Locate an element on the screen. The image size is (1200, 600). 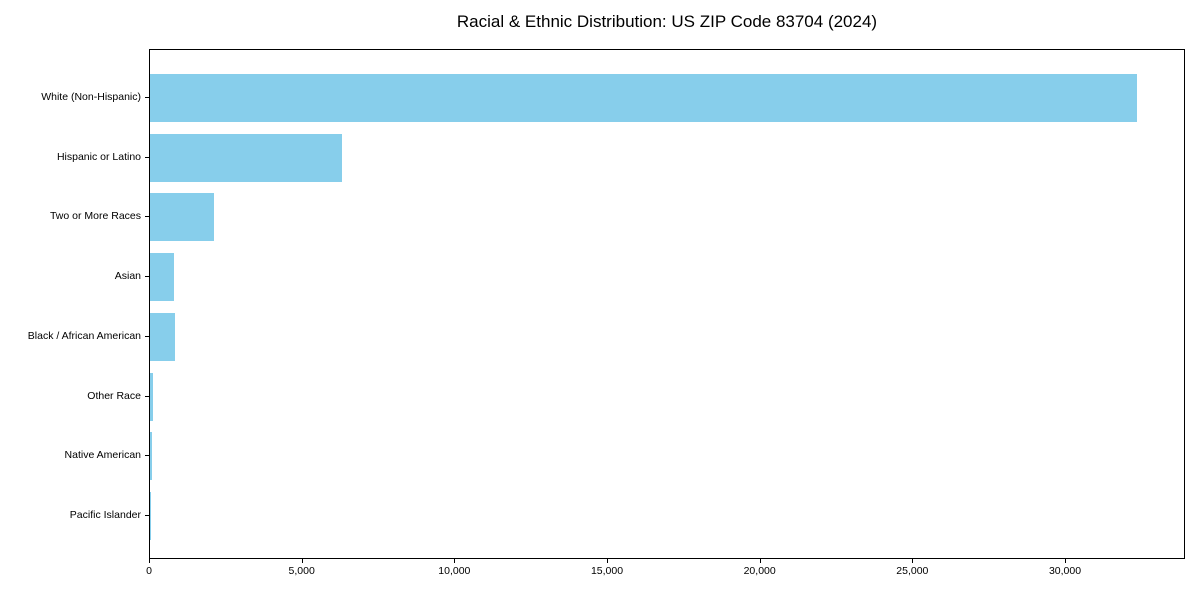
y-tick-label: Black / African American is located at coordinates (84, 335).